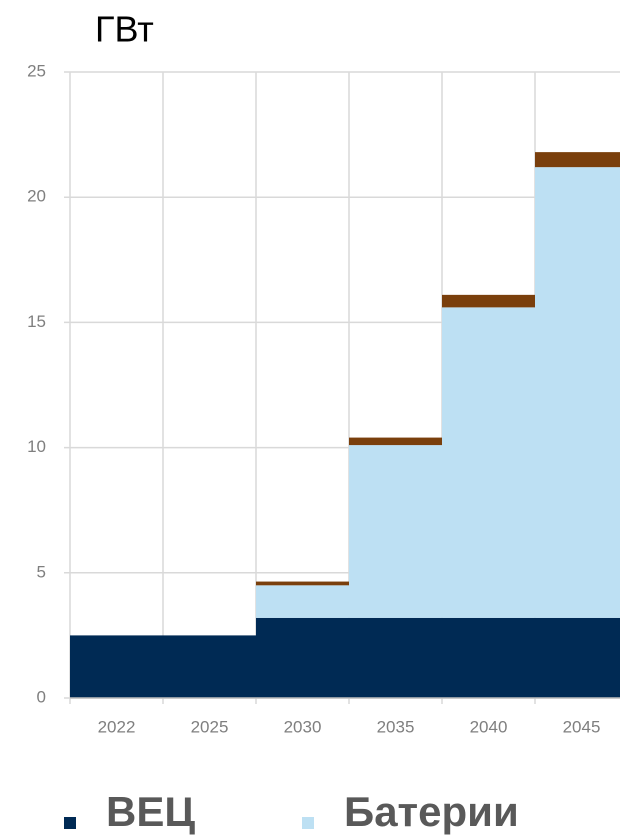  Describe the element at coordinates (582, 726) in the screenshot. I see `x-tick-label: 2045` at that location.